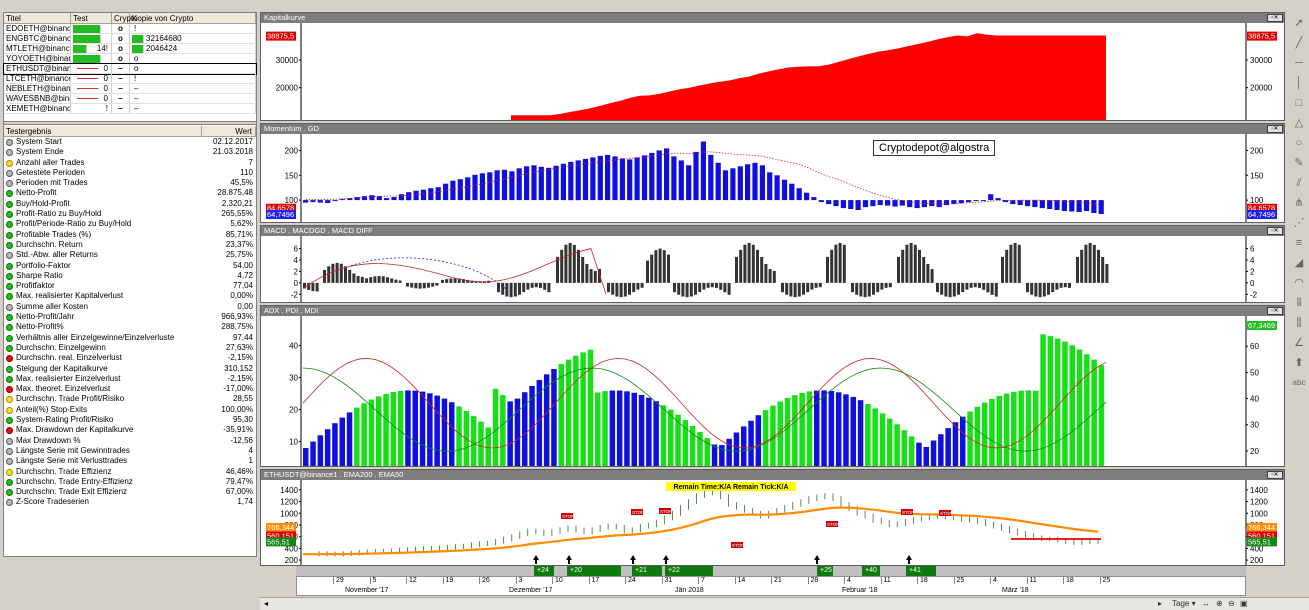 This screenshot has width=1309, height=610. Describe the element at coordinates (130, 317) in the screenshot. I see `result-row: Netto-Profit/Jahr 966,93%` at that location.